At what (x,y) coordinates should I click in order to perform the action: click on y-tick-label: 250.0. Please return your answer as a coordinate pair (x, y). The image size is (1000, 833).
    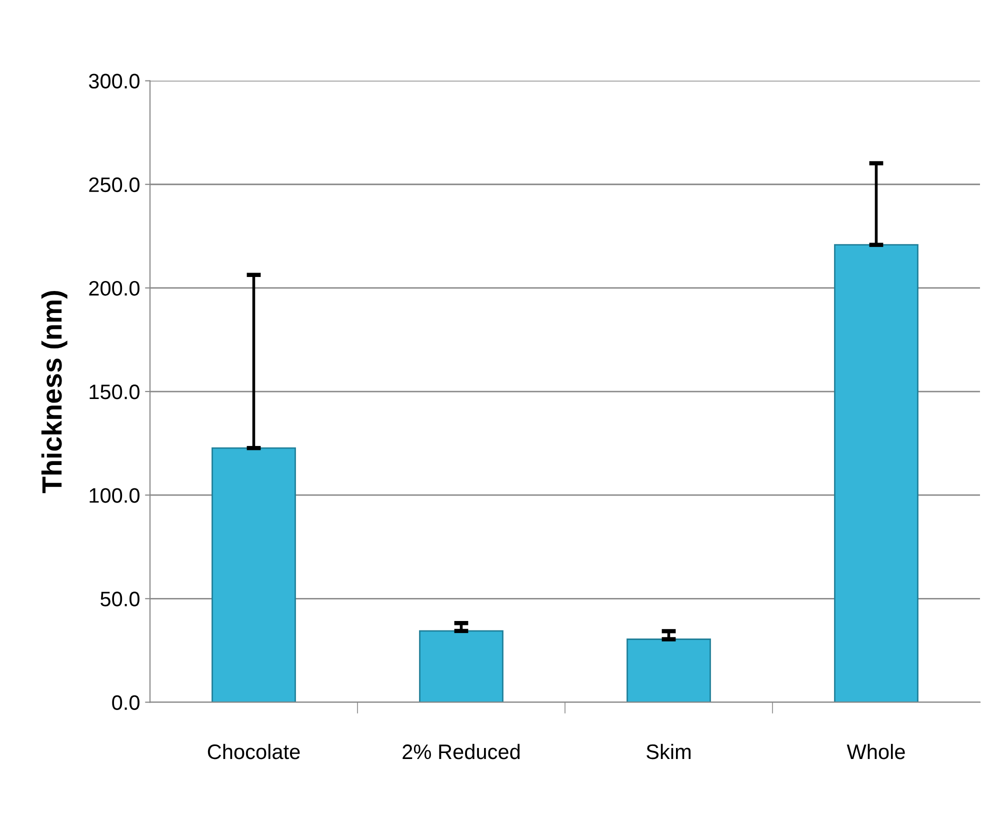
    Looking at the image, I should click on (114, 184).